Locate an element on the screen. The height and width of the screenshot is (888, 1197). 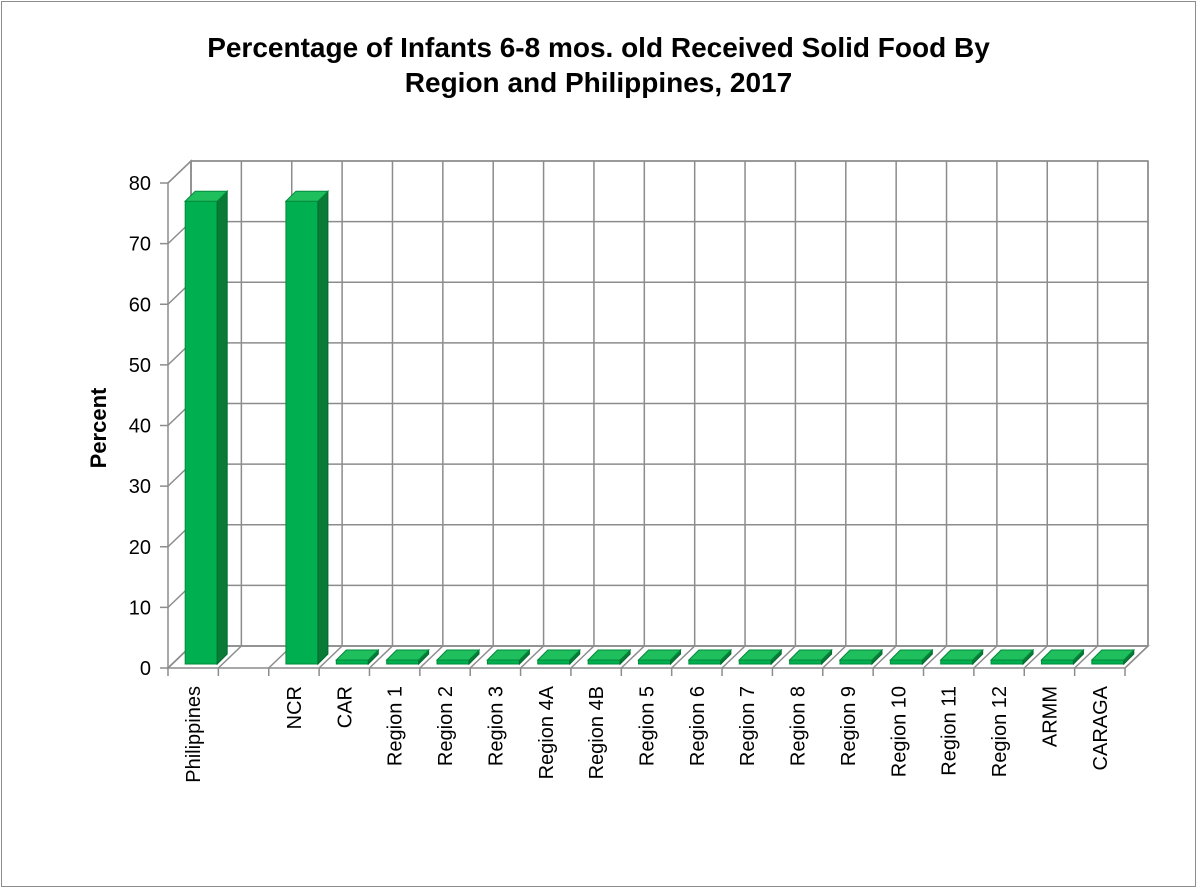
x-tick-label: Region 9 is located at coordinates (849, 726).